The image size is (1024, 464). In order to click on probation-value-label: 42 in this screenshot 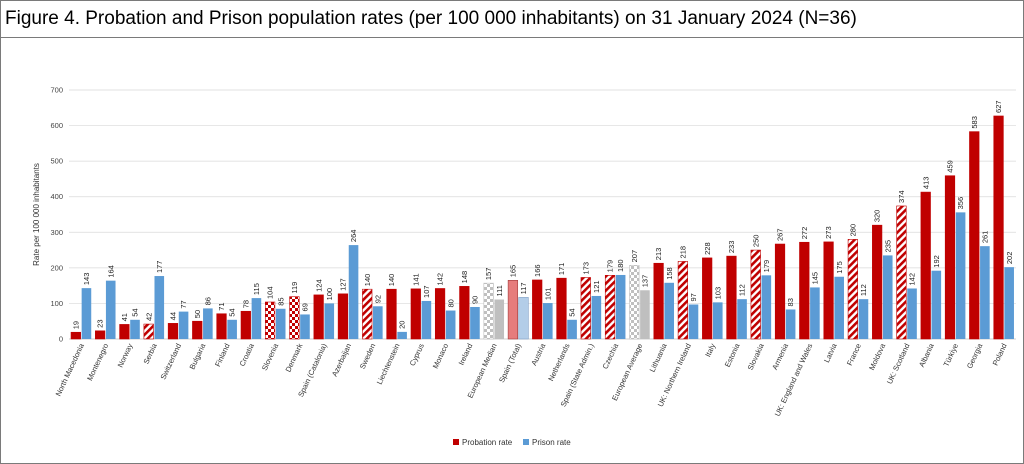, I will do `click(148, 317)`.